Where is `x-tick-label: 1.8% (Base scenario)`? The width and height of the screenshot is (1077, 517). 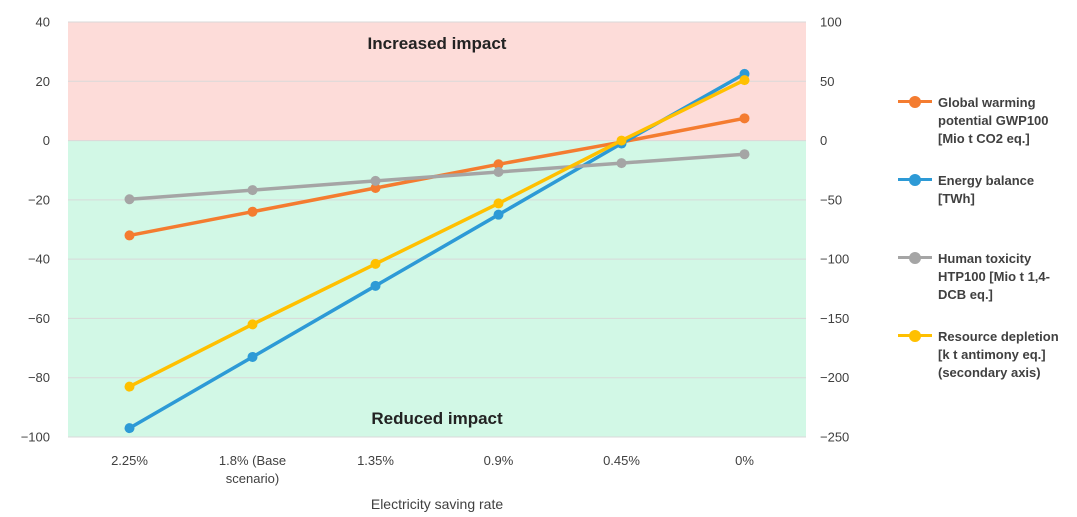
x-tick-label: 1.8% (Base scenario) is located at coordinates (252, 469).